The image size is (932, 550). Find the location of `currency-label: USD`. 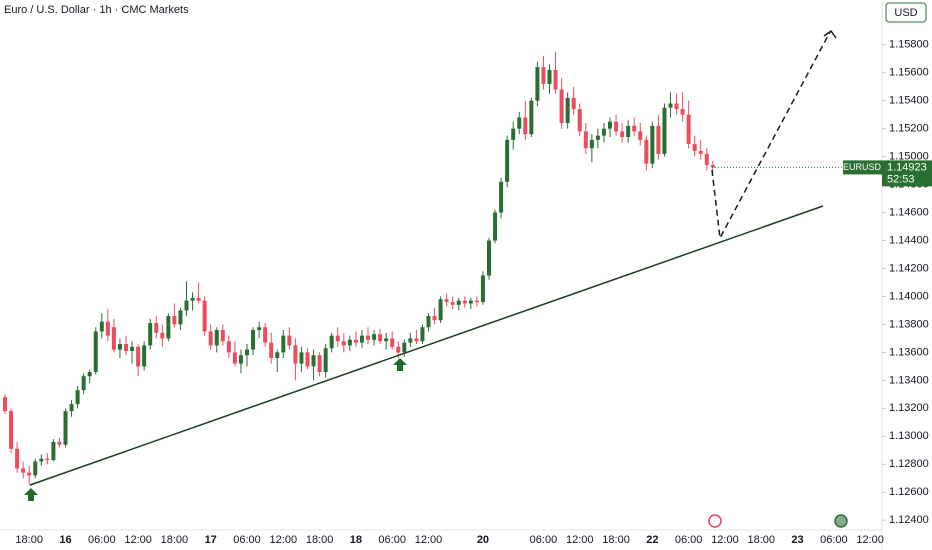

currency-label: USD is located at coordinates (905, 13).